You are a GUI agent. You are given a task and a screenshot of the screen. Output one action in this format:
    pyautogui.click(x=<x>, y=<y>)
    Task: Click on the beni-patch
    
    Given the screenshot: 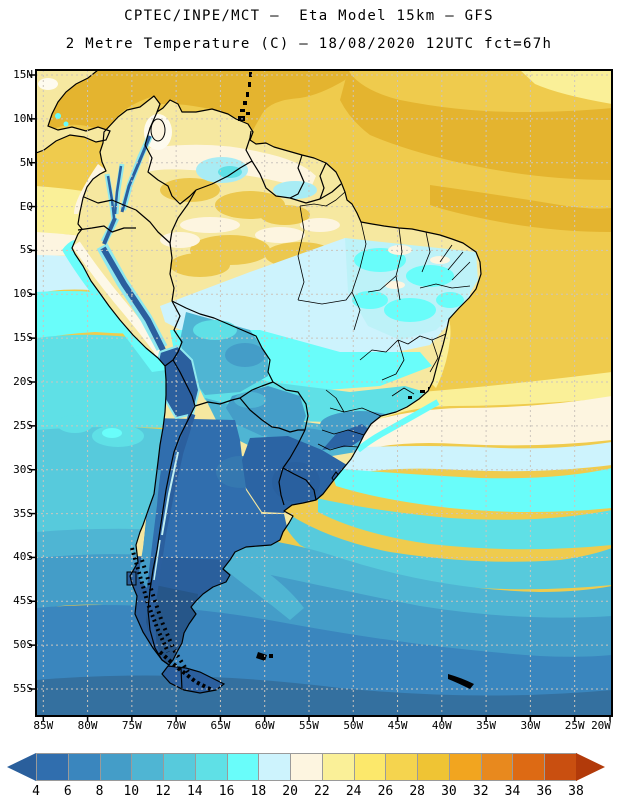 What is the action you would take?
    pyautogui.click(x=215, y=330)
    